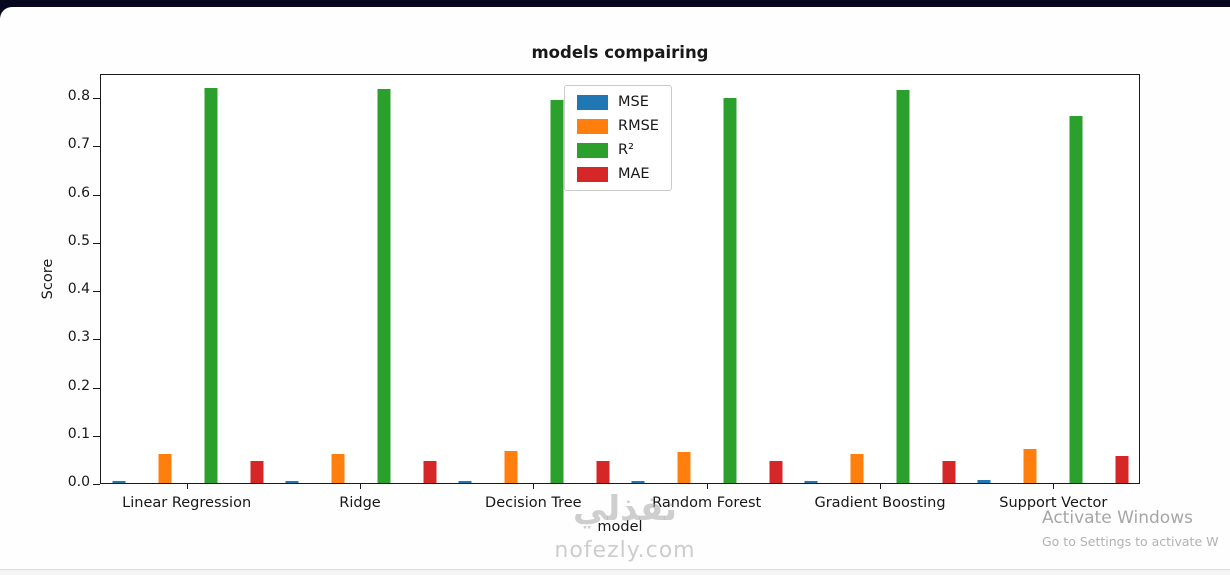  What do you see at coordinates (633, 102) in the screenshot?
I see `legend-label: MSE` at bounding box center [633, 102].